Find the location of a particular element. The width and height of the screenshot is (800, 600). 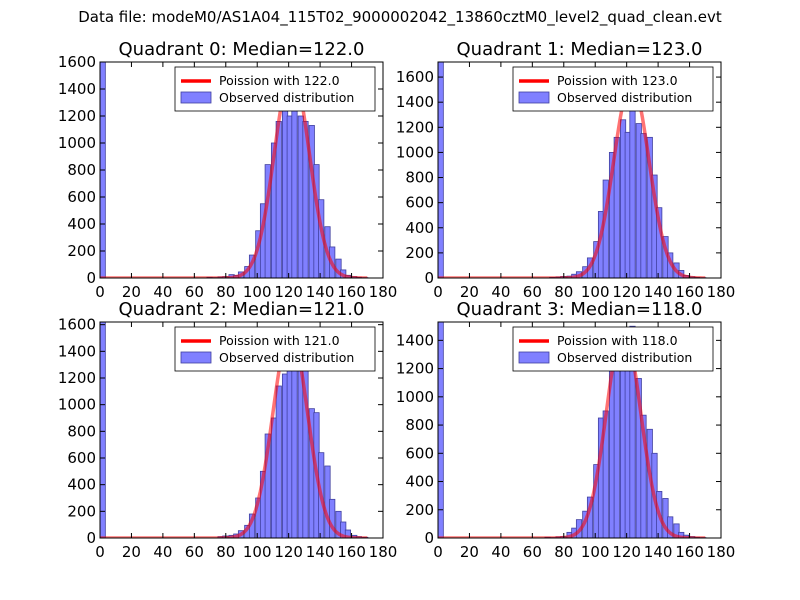

legend-fit-label: Poission with 122.0 is located at coordinates (279, 80).